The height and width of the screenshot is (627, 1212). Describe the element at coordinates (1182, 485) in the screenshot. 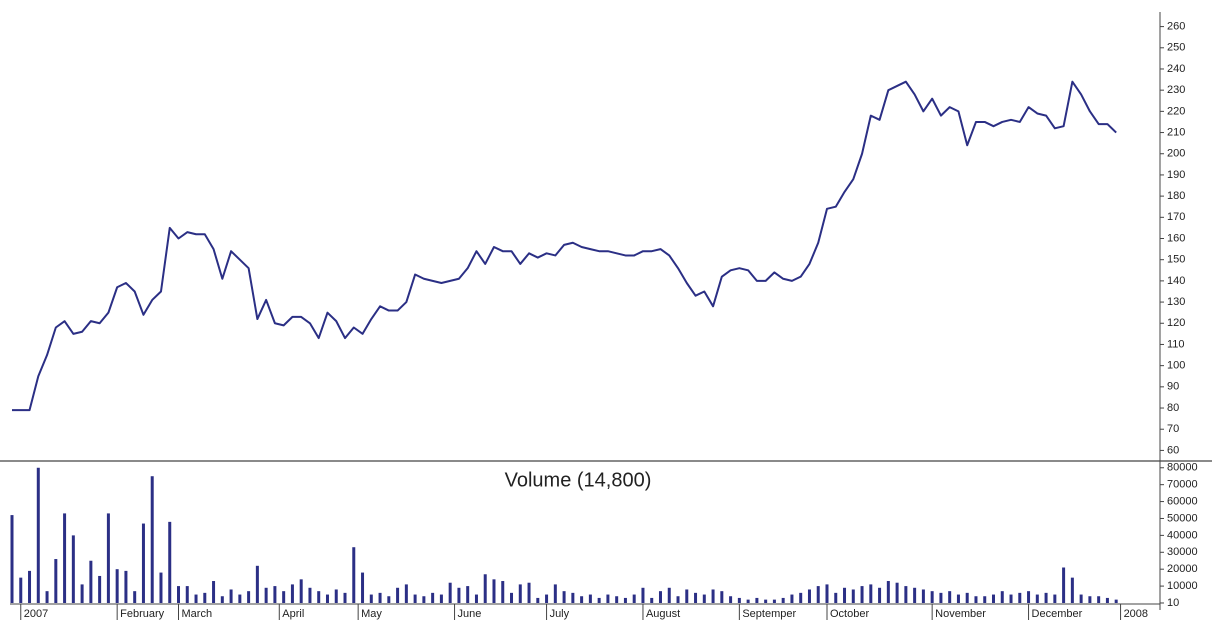

I see `y-tick-label: 70000` at that location.